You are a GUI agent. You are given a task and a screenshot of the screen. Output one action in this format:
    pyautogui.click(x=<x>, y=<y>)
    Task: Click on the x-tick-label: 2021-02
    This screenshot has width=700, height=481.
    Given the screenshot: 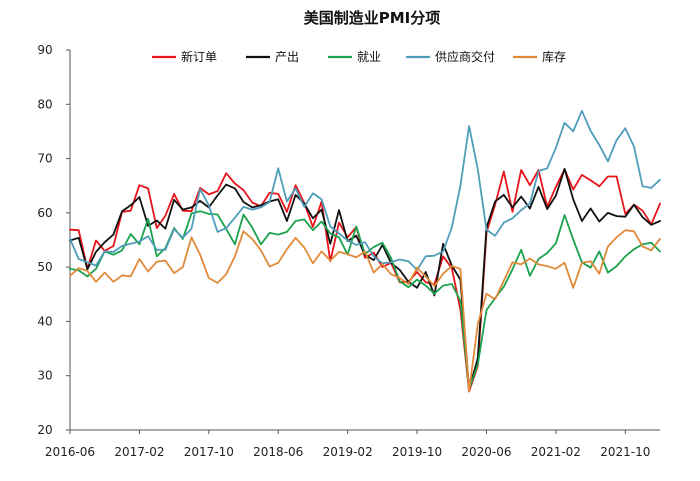 What is the action you would take?
    pyautogui.click(x=556, y=452)
    